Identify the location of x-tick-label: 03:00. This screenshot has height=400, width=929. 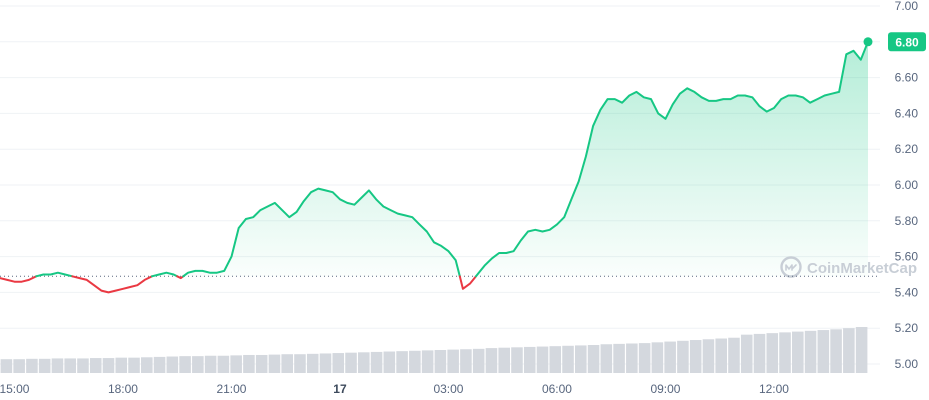
(448, 389).